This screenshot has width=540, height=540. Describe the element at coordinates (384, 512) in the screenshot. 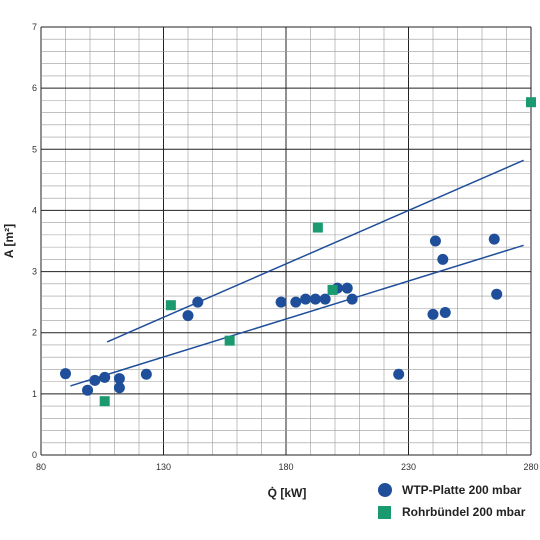

I see `legend-marker-square` at that location.